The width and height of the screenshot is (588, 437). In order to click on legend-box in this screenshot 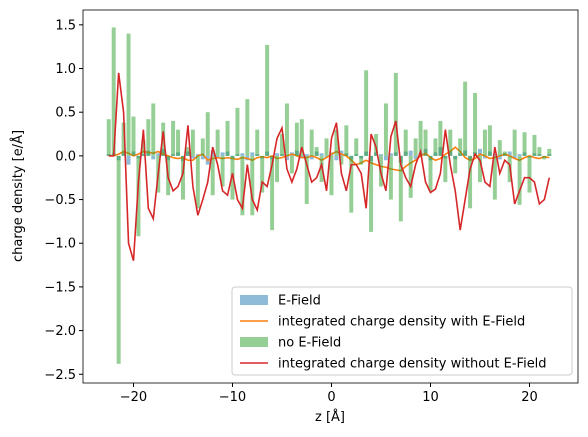, I will do `click(402, 331)`.